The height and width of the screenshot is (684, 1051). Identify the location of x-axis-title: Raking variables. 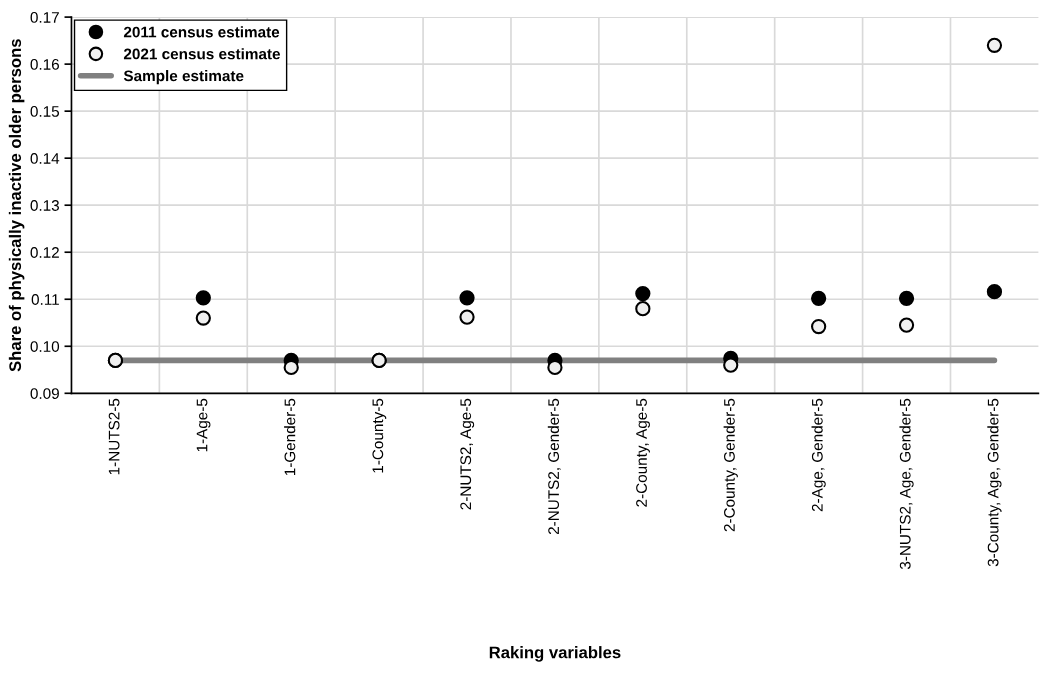
(555, 654).